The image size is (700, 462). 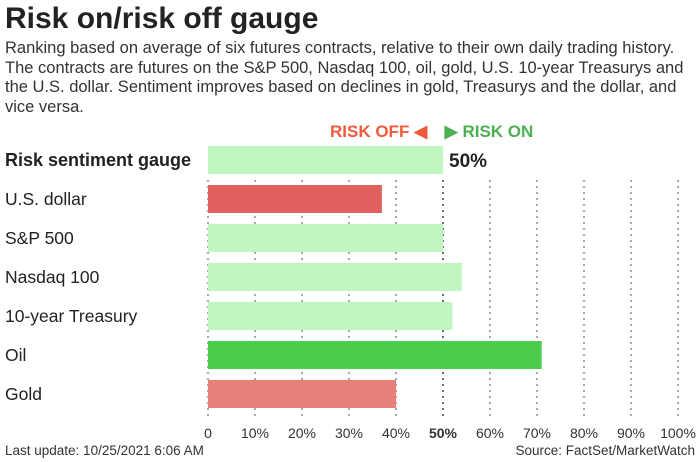 I want to click on x-tick-label: 90%, so click(x=631, y=433).